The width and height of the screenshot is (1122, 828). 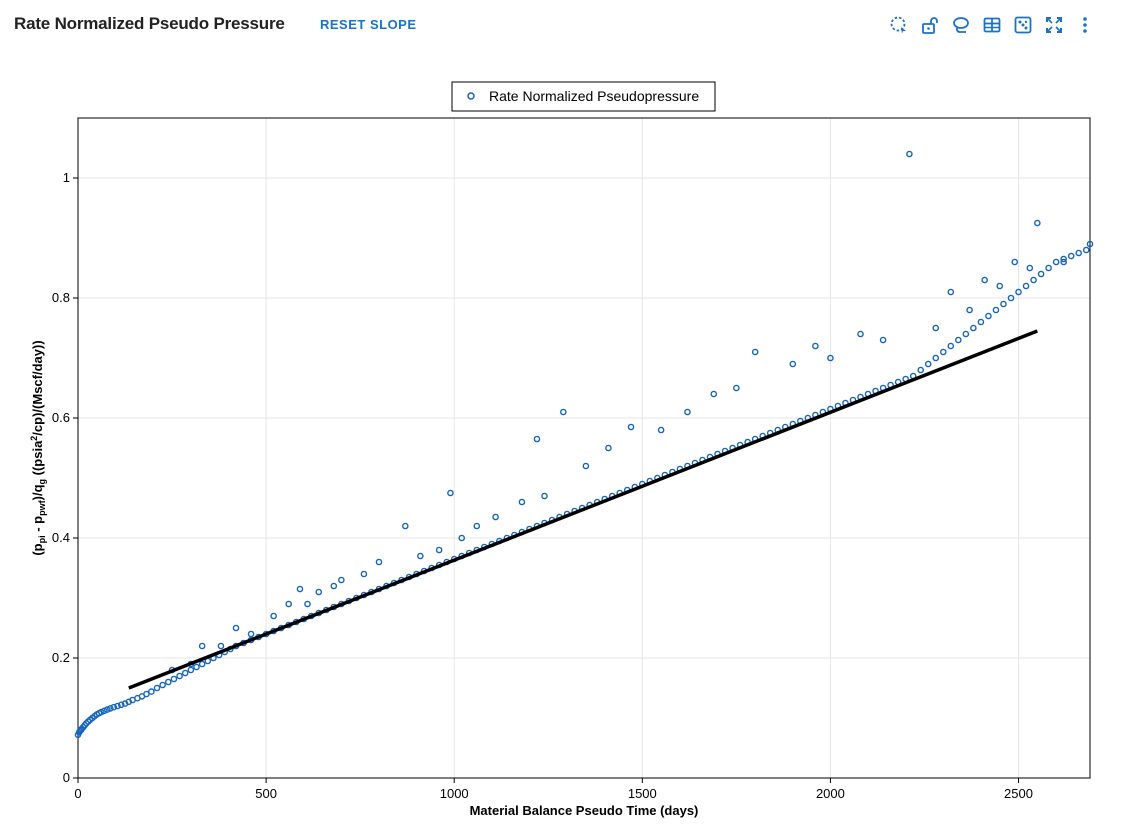 What do you see at coordinates (930, 25) in the screenshot?
I see `unlock-icon` at bounding box center [930, 25].